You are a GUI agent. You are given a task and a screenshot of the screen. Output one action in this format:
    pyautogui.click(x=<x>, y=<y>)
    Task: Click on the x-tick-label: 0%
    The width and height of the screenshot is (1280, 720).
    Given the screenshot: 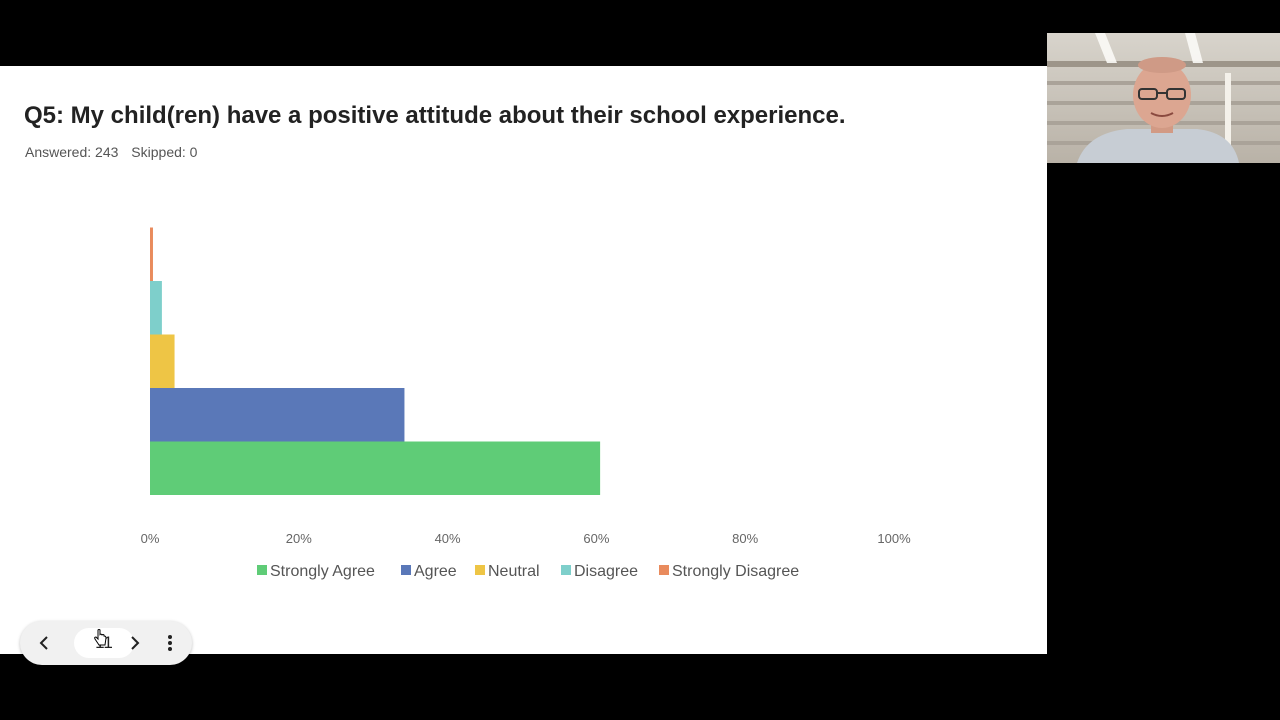 What is the action you would take?
    pyautogui.click(x=150, y=538)
    